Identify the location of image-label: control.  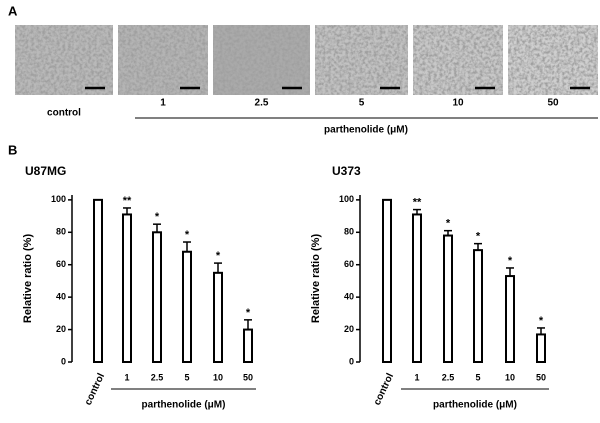
(64, 113).